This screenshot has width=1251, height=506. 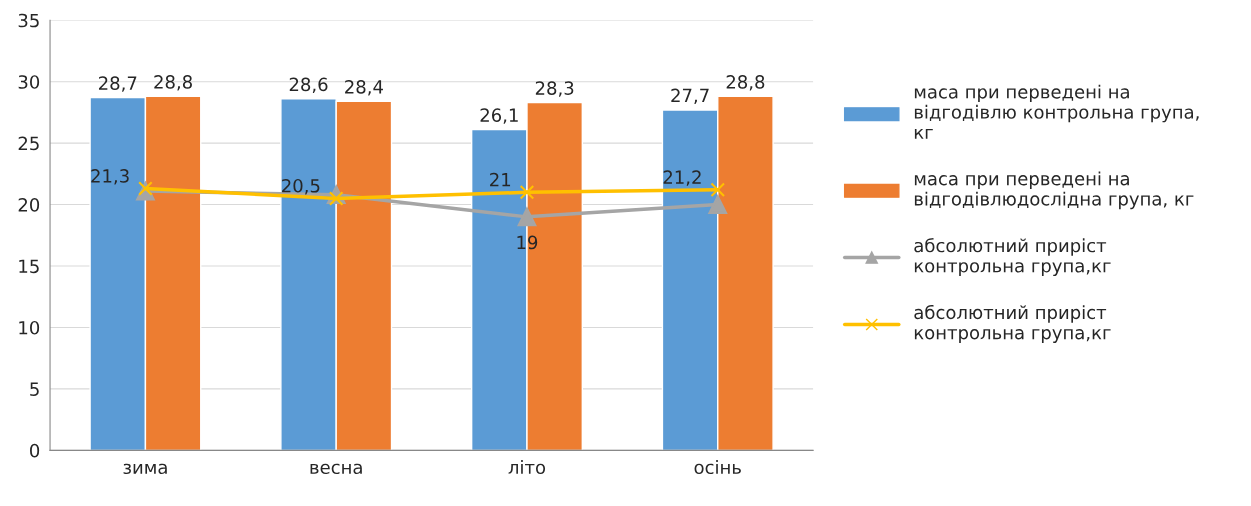 I want to click on y-tick-label: 0, so click(x=35, y=450).